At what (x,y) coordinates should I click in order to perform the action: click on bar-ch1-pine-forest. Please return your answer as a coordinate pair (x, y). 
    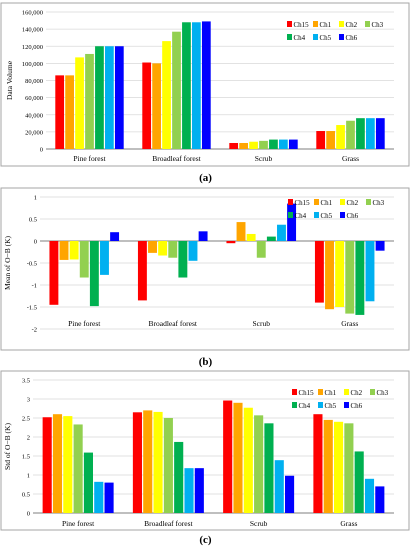
    Looking at the image, I should click on (69, 112).